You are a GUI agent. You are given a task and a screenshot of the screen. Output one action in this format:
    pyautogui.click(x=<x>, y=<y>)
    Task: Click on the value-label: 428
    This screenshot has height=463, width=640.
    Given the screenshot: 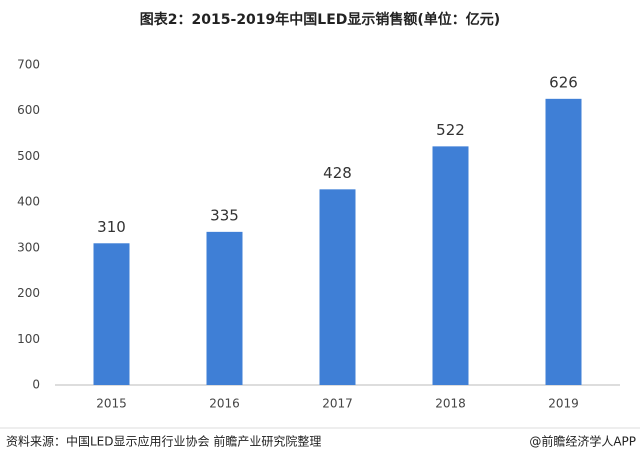 What is the action you would take?
    pyautogui.click(x=337, y=173)
    